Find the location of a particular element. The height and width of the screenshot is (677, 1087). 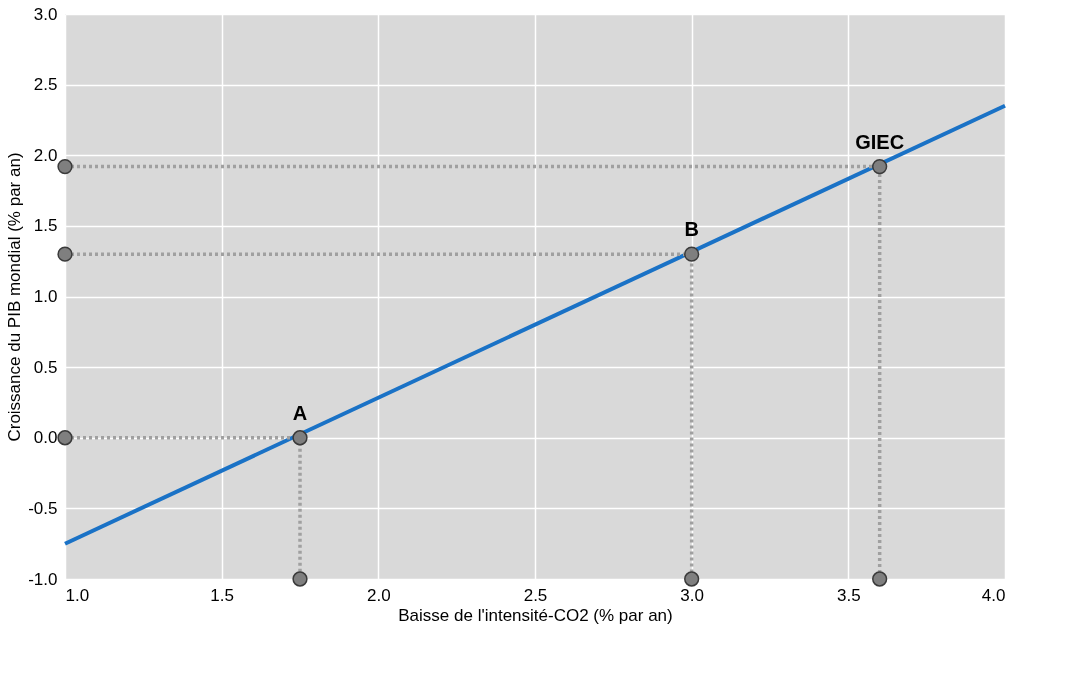

x-tick-label: 2.0 is located at coordinates (379, 595).